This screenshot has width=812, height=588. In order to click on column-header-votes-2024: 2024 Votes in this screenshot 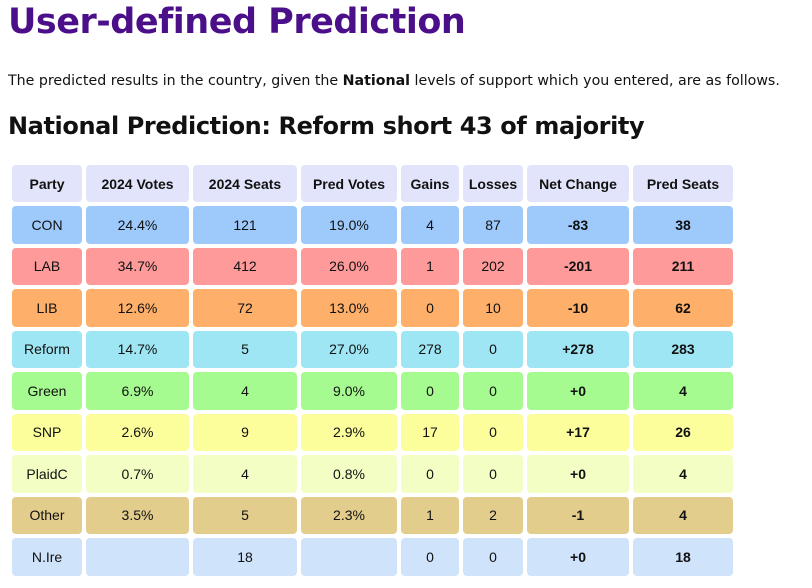, I will do `click(137, 183)`.